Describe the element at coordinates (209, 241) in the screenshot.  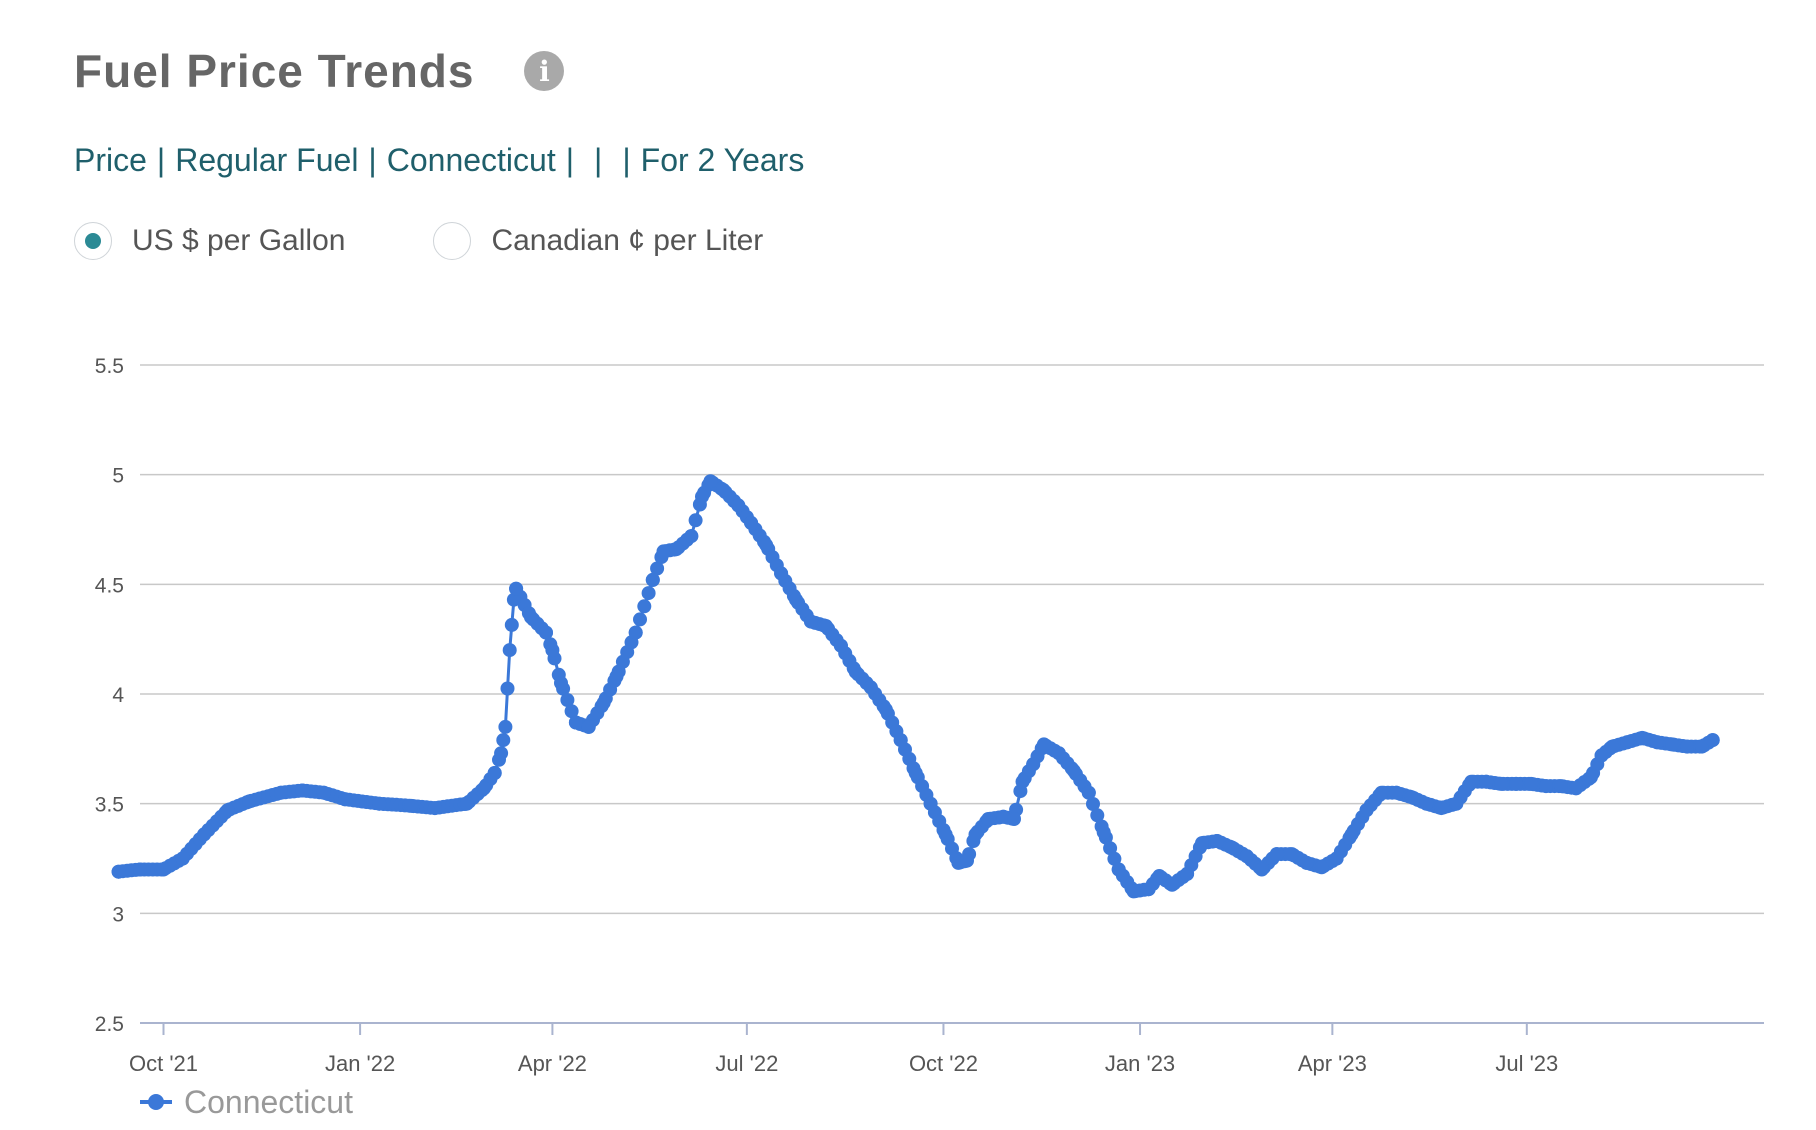
I see `unit-option-usd-gallon: US $ per Gallon` at that location.